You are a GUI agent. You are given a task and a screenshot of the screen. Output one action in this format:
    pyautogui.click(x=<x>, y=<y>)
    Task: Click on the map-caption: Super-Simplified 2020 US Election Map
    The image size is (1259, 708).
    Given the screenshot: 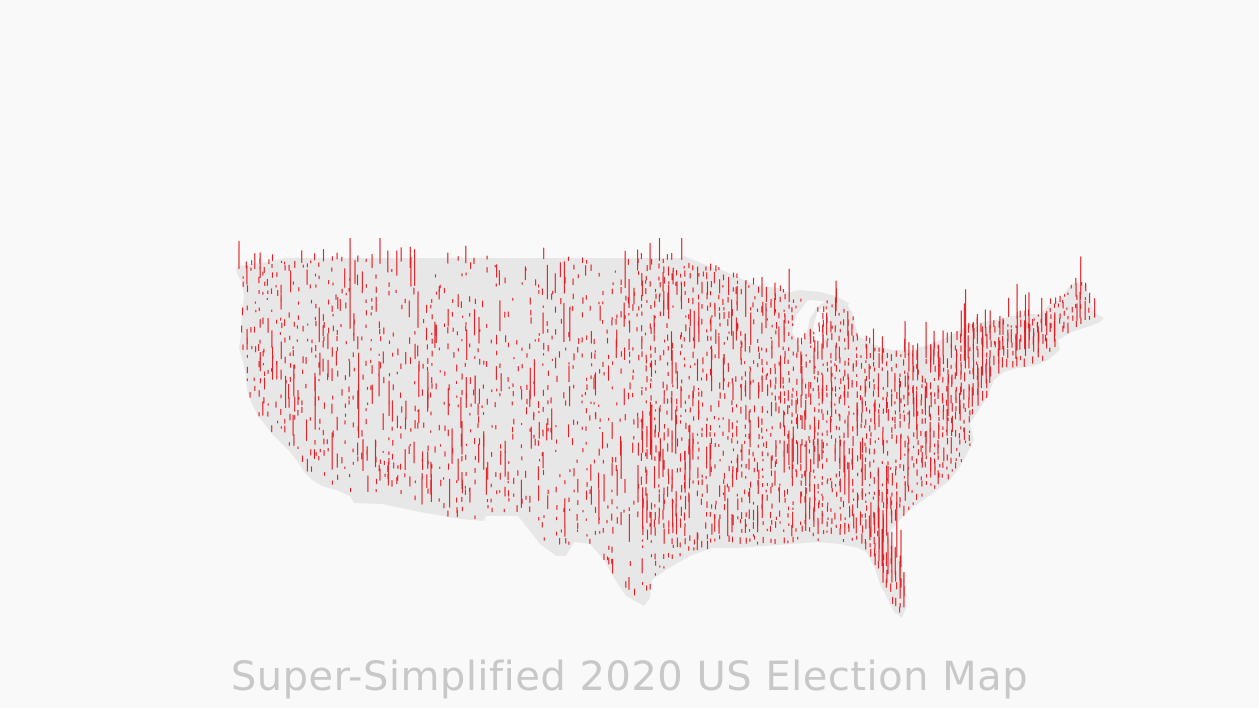 What is the action you would take?
    pyautogui.click(x=629, y=677)
    